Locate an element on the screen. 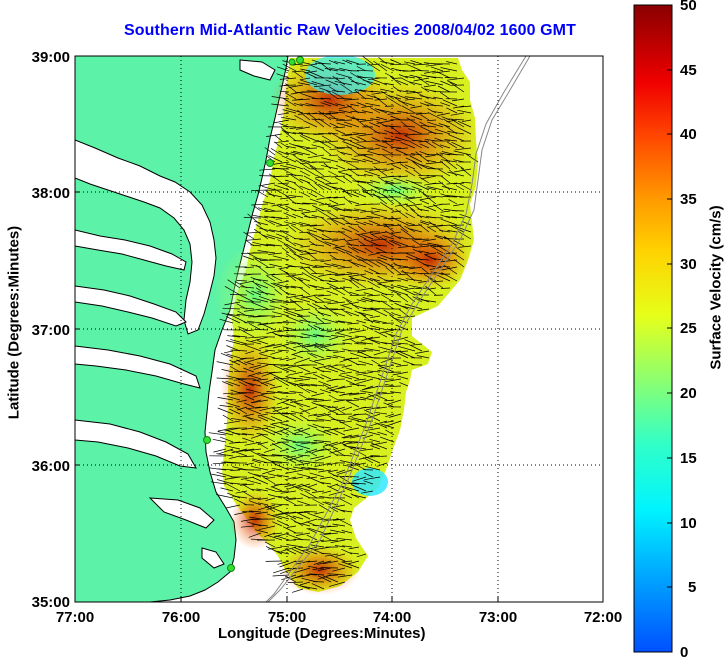 The height and width of the screenshot is (659, 724). colorbar-tick-label: 20 is located at coordinates (688, 393).